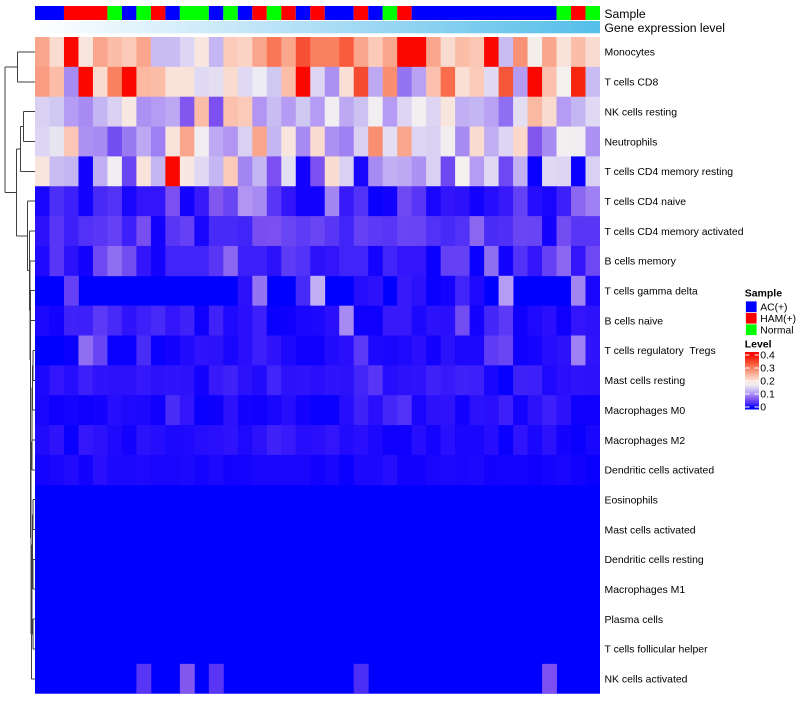  Describe the element at coordinates (773, 307) in the screenshot. I see `svg-text: AC(+)` at that location.